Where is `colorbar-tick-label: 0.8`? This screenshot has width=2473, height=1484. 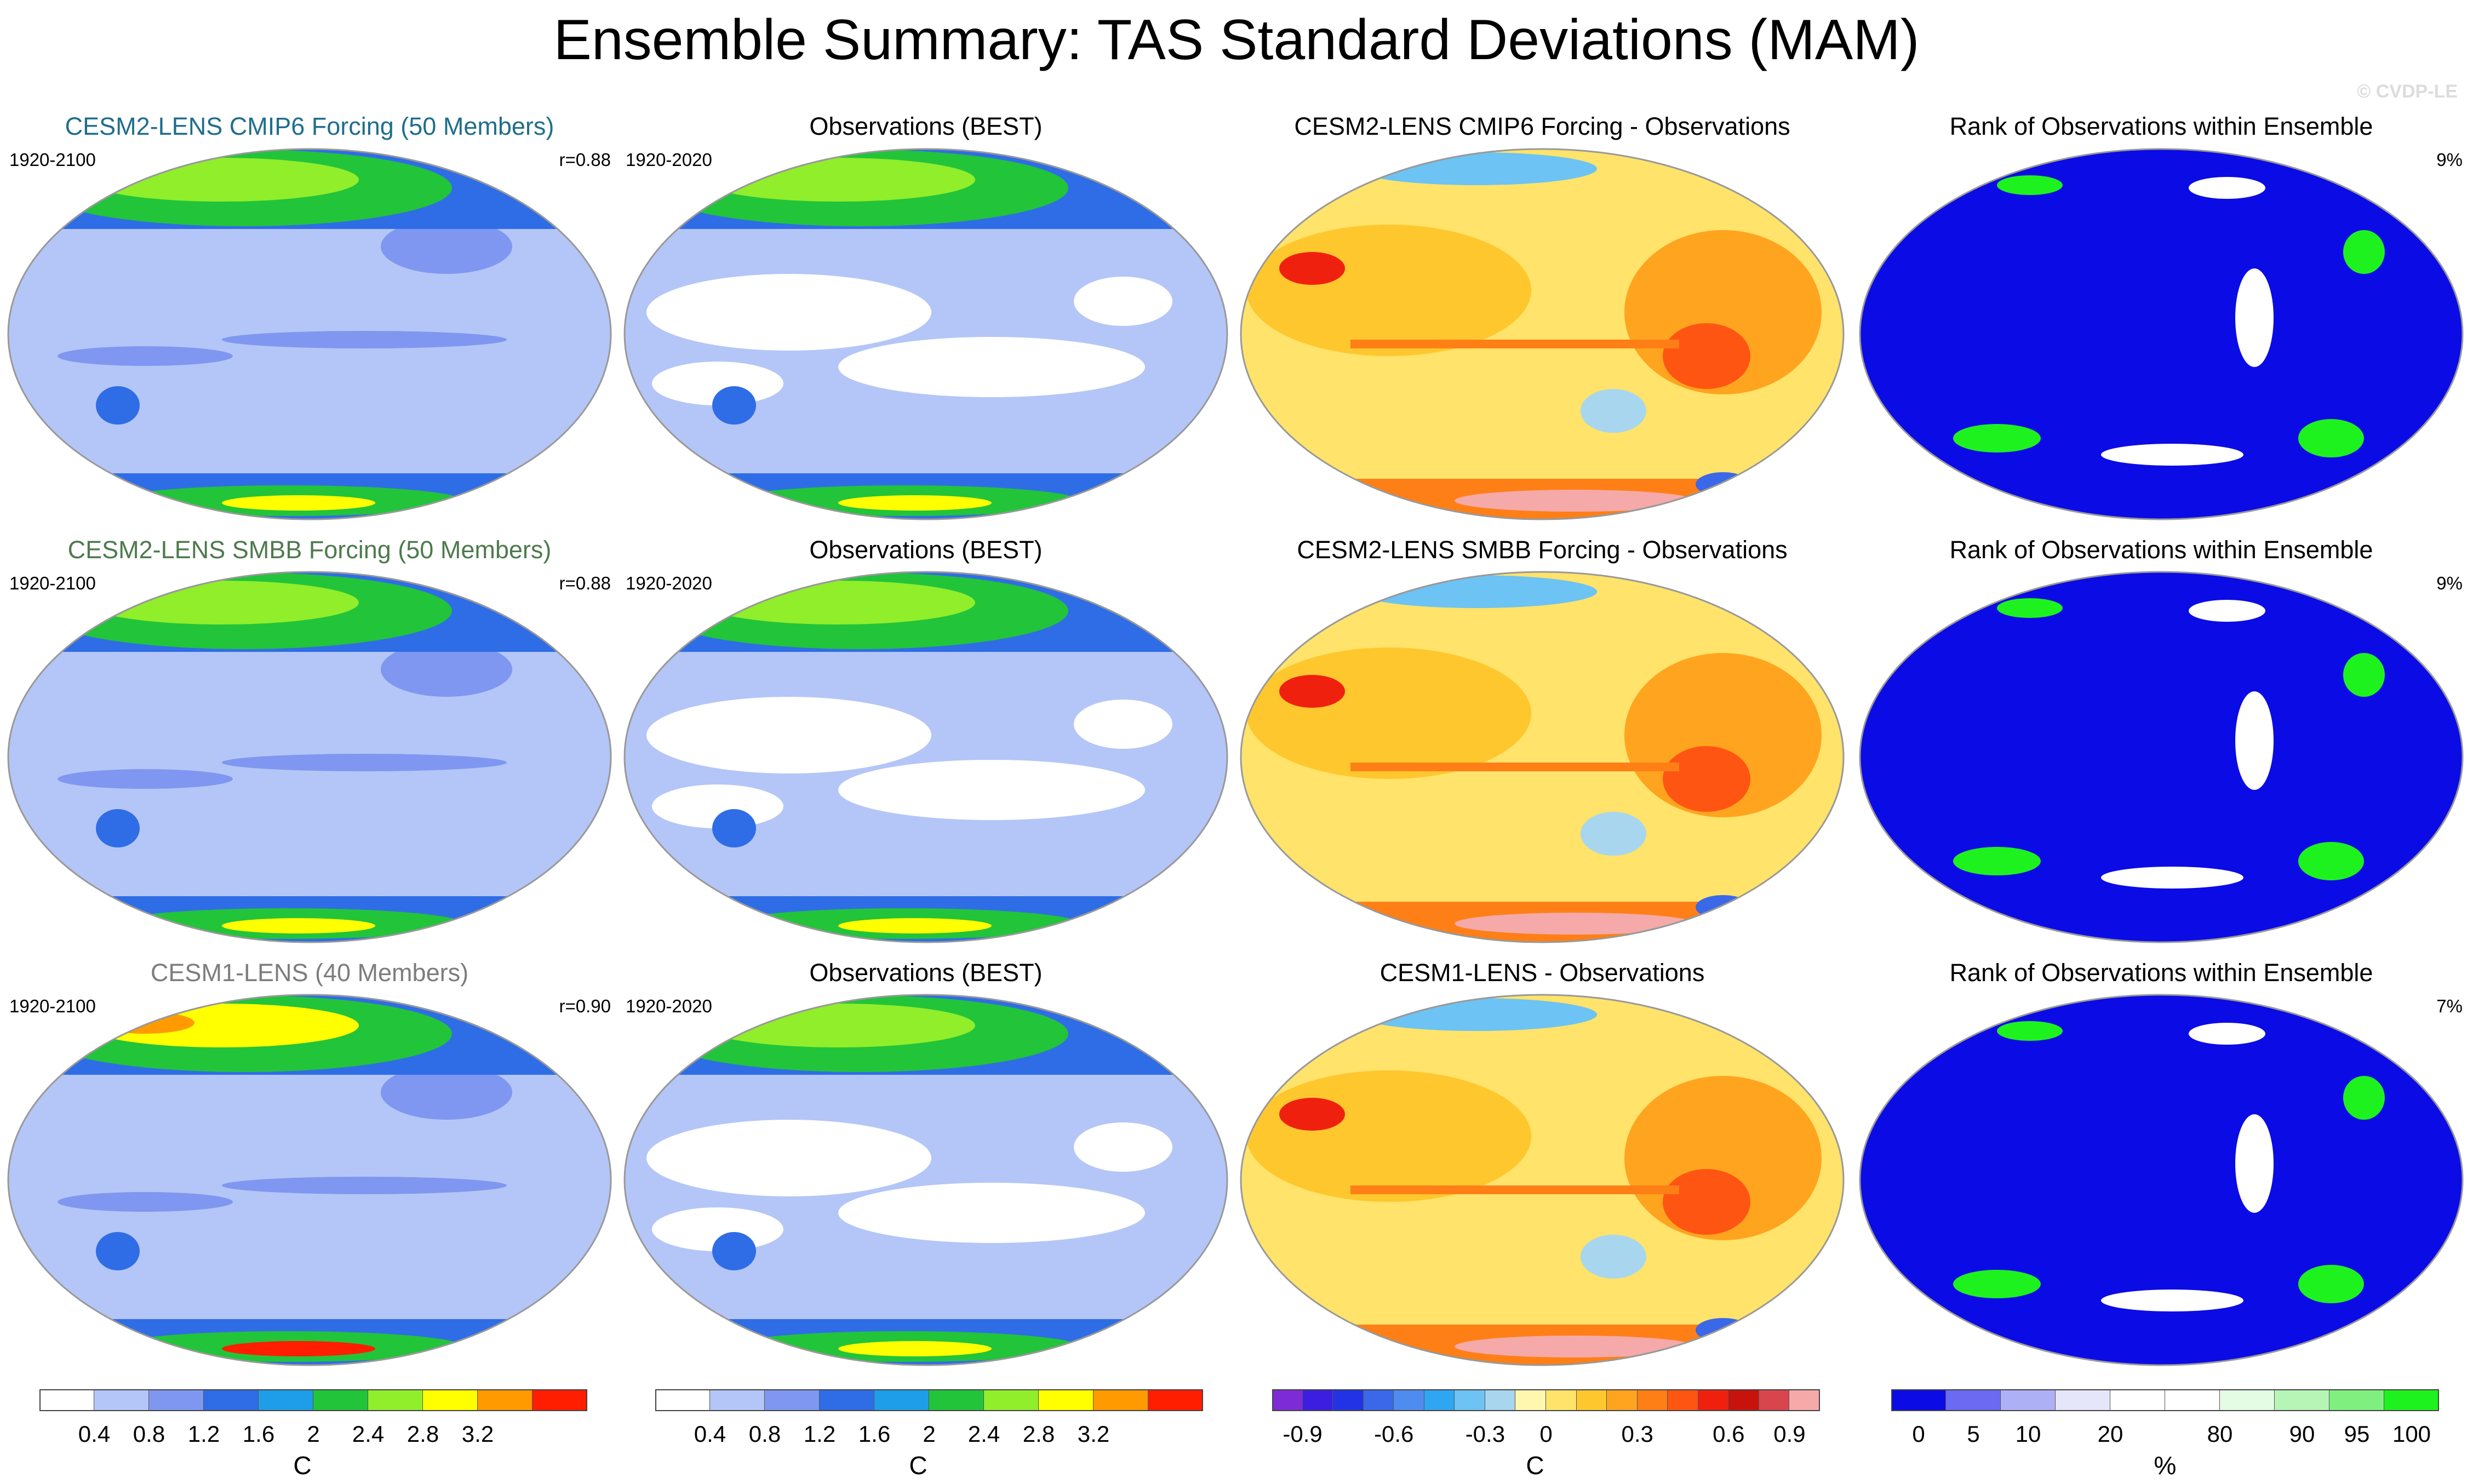 colorbar-tick-label: 0.8 is located at coordinates (765, 1434).